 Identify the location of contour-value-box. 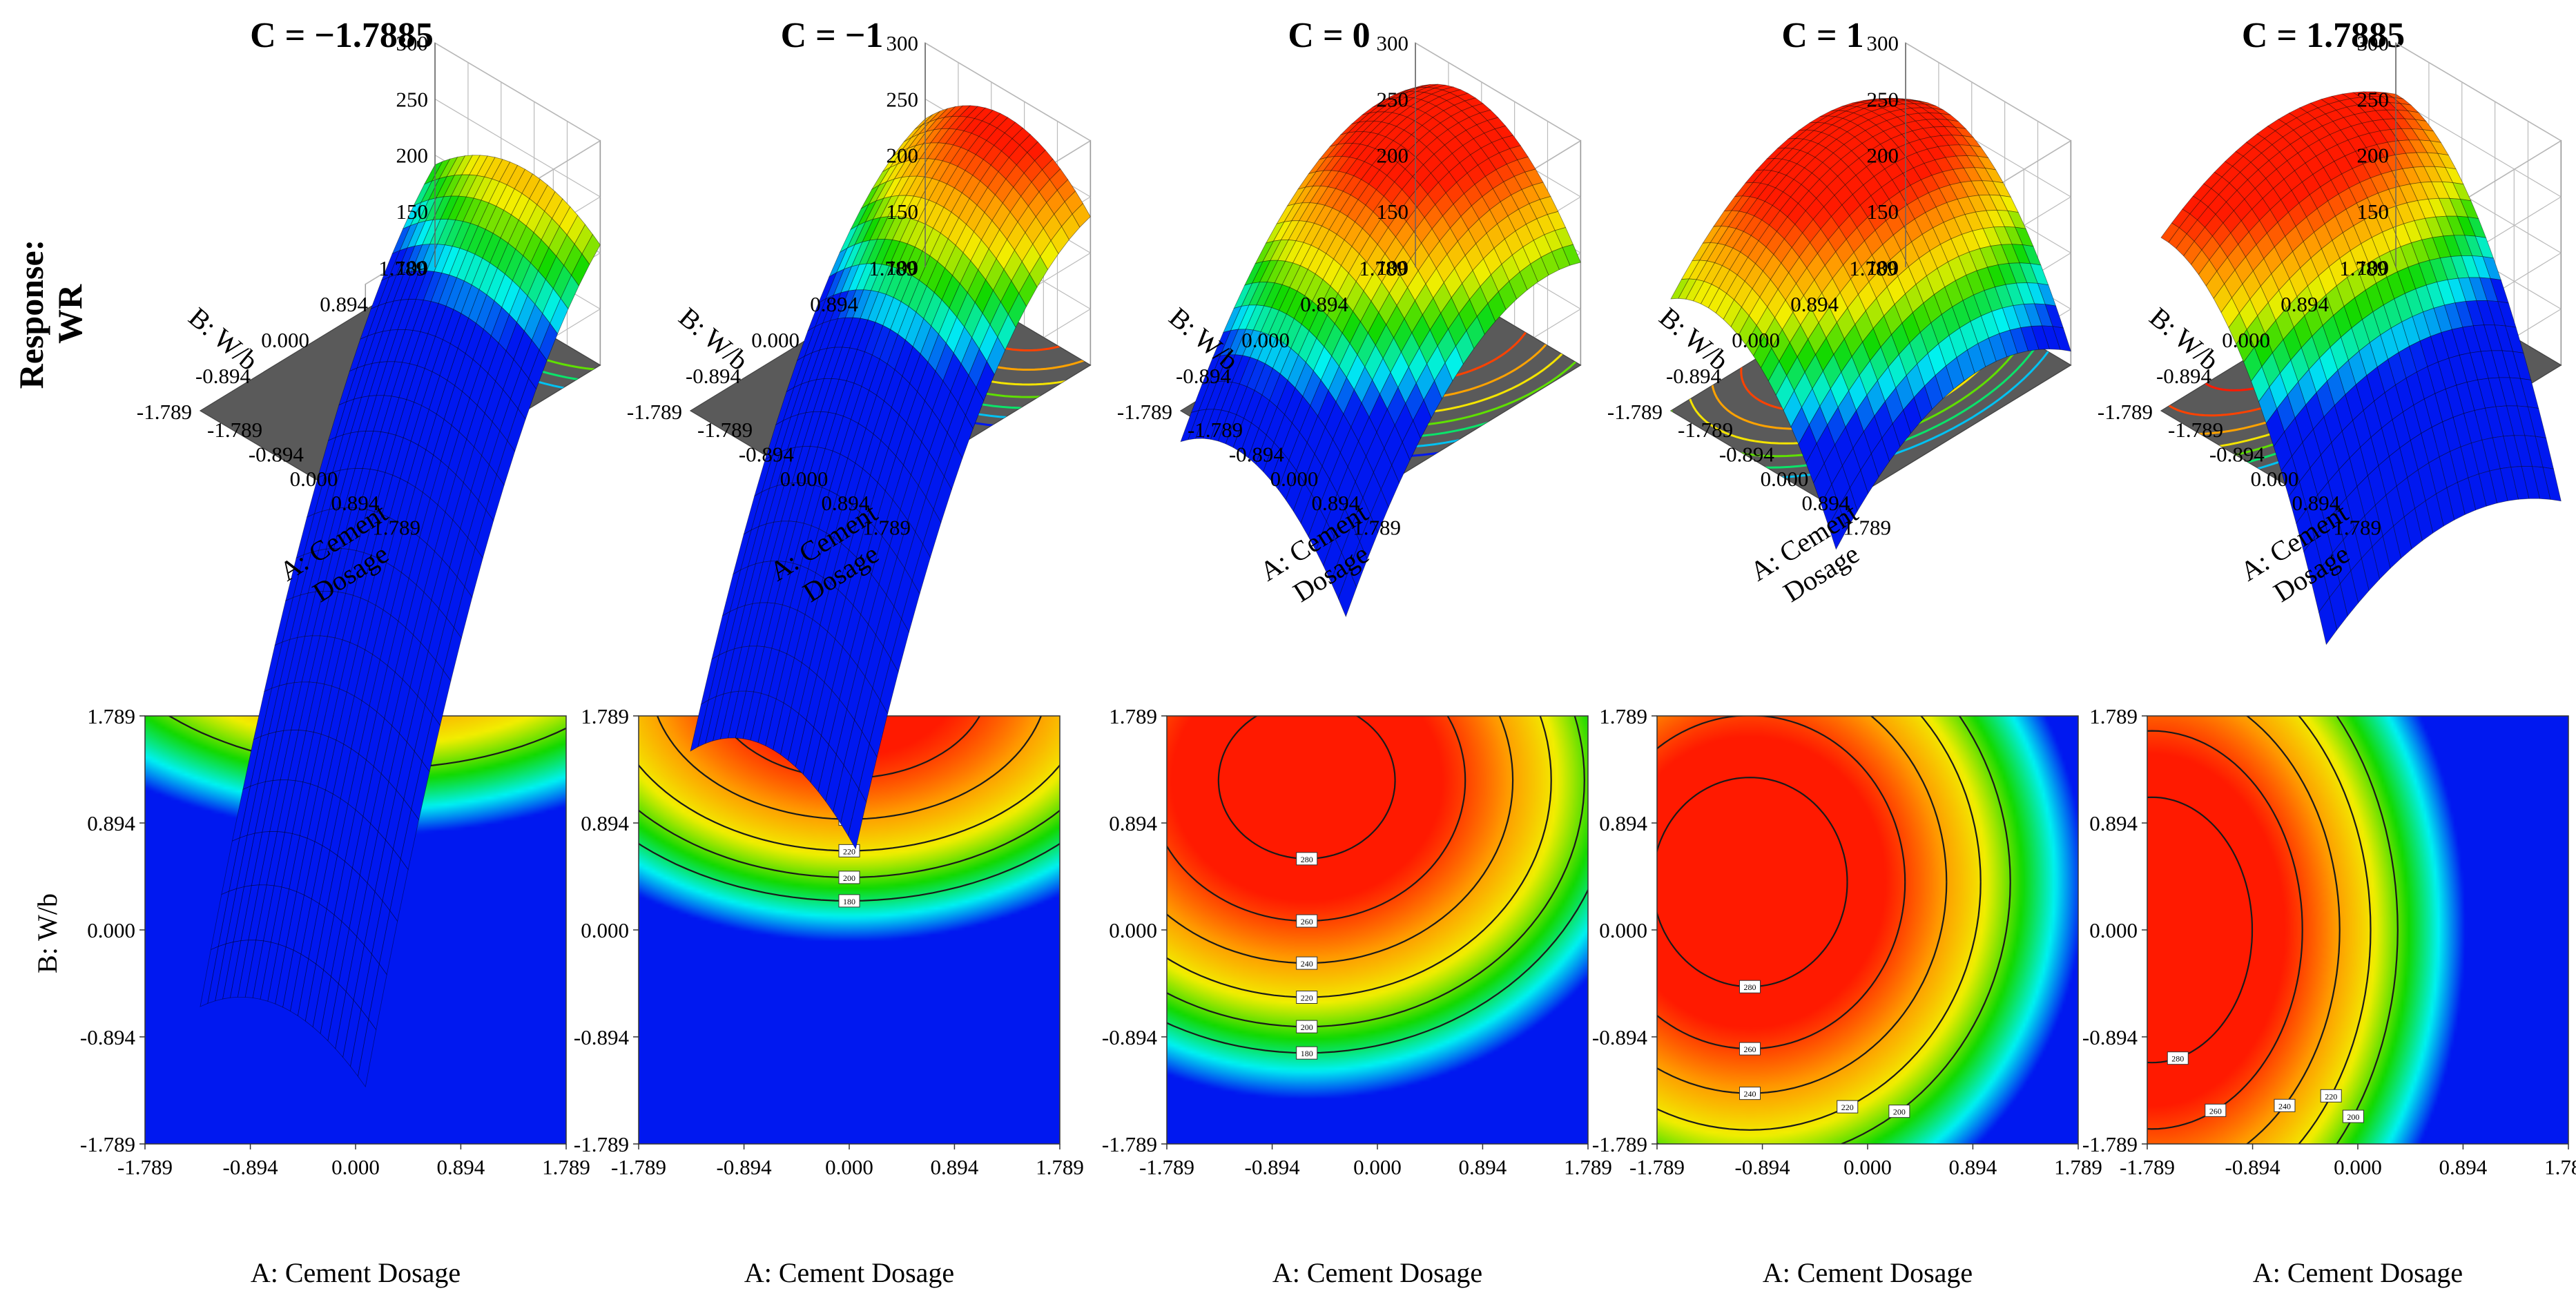
(1848, 1107).